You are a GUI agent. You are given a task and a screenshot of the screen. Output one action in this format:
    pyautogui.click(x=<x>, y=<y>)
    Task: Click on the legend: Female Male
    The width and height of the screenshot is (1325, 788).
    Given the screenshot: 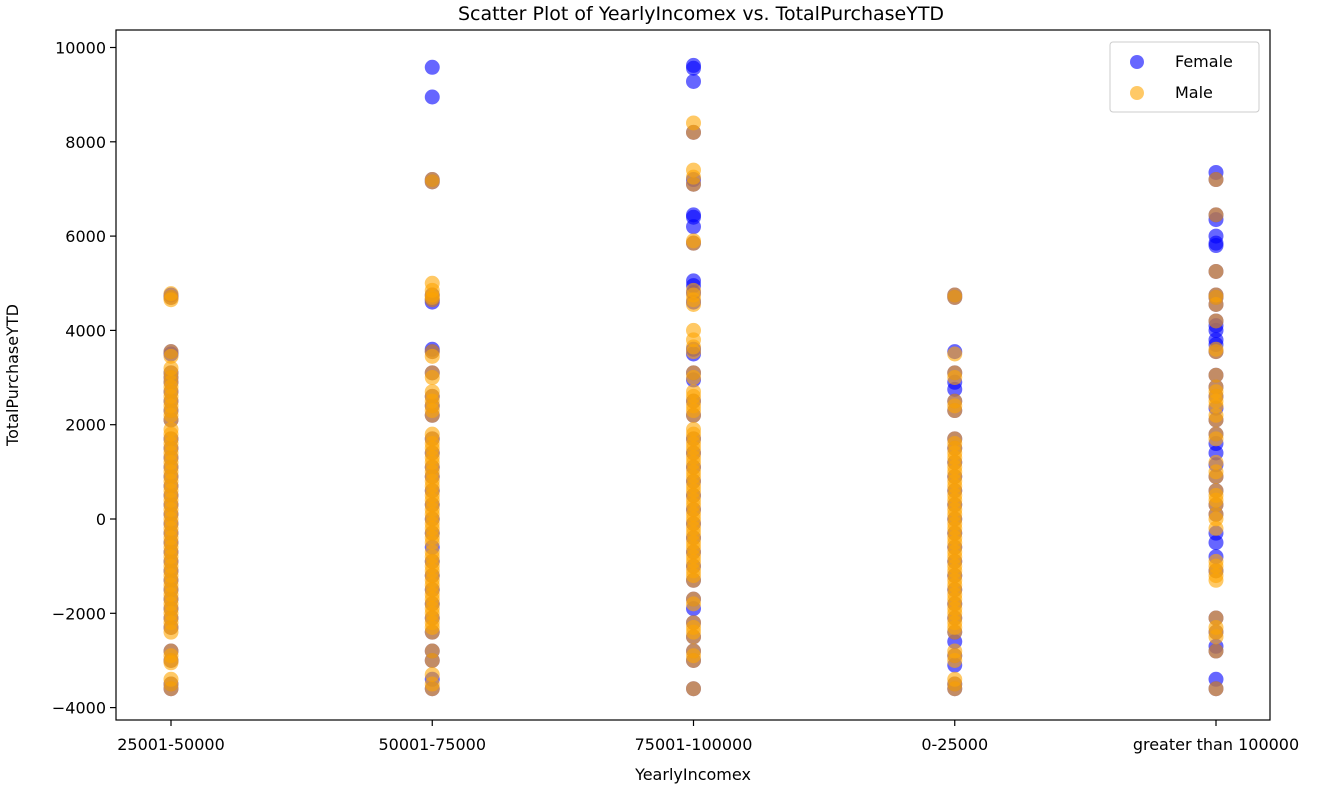 What is the action you would take?
    pyautogui.click(x=1184, y=77)
    